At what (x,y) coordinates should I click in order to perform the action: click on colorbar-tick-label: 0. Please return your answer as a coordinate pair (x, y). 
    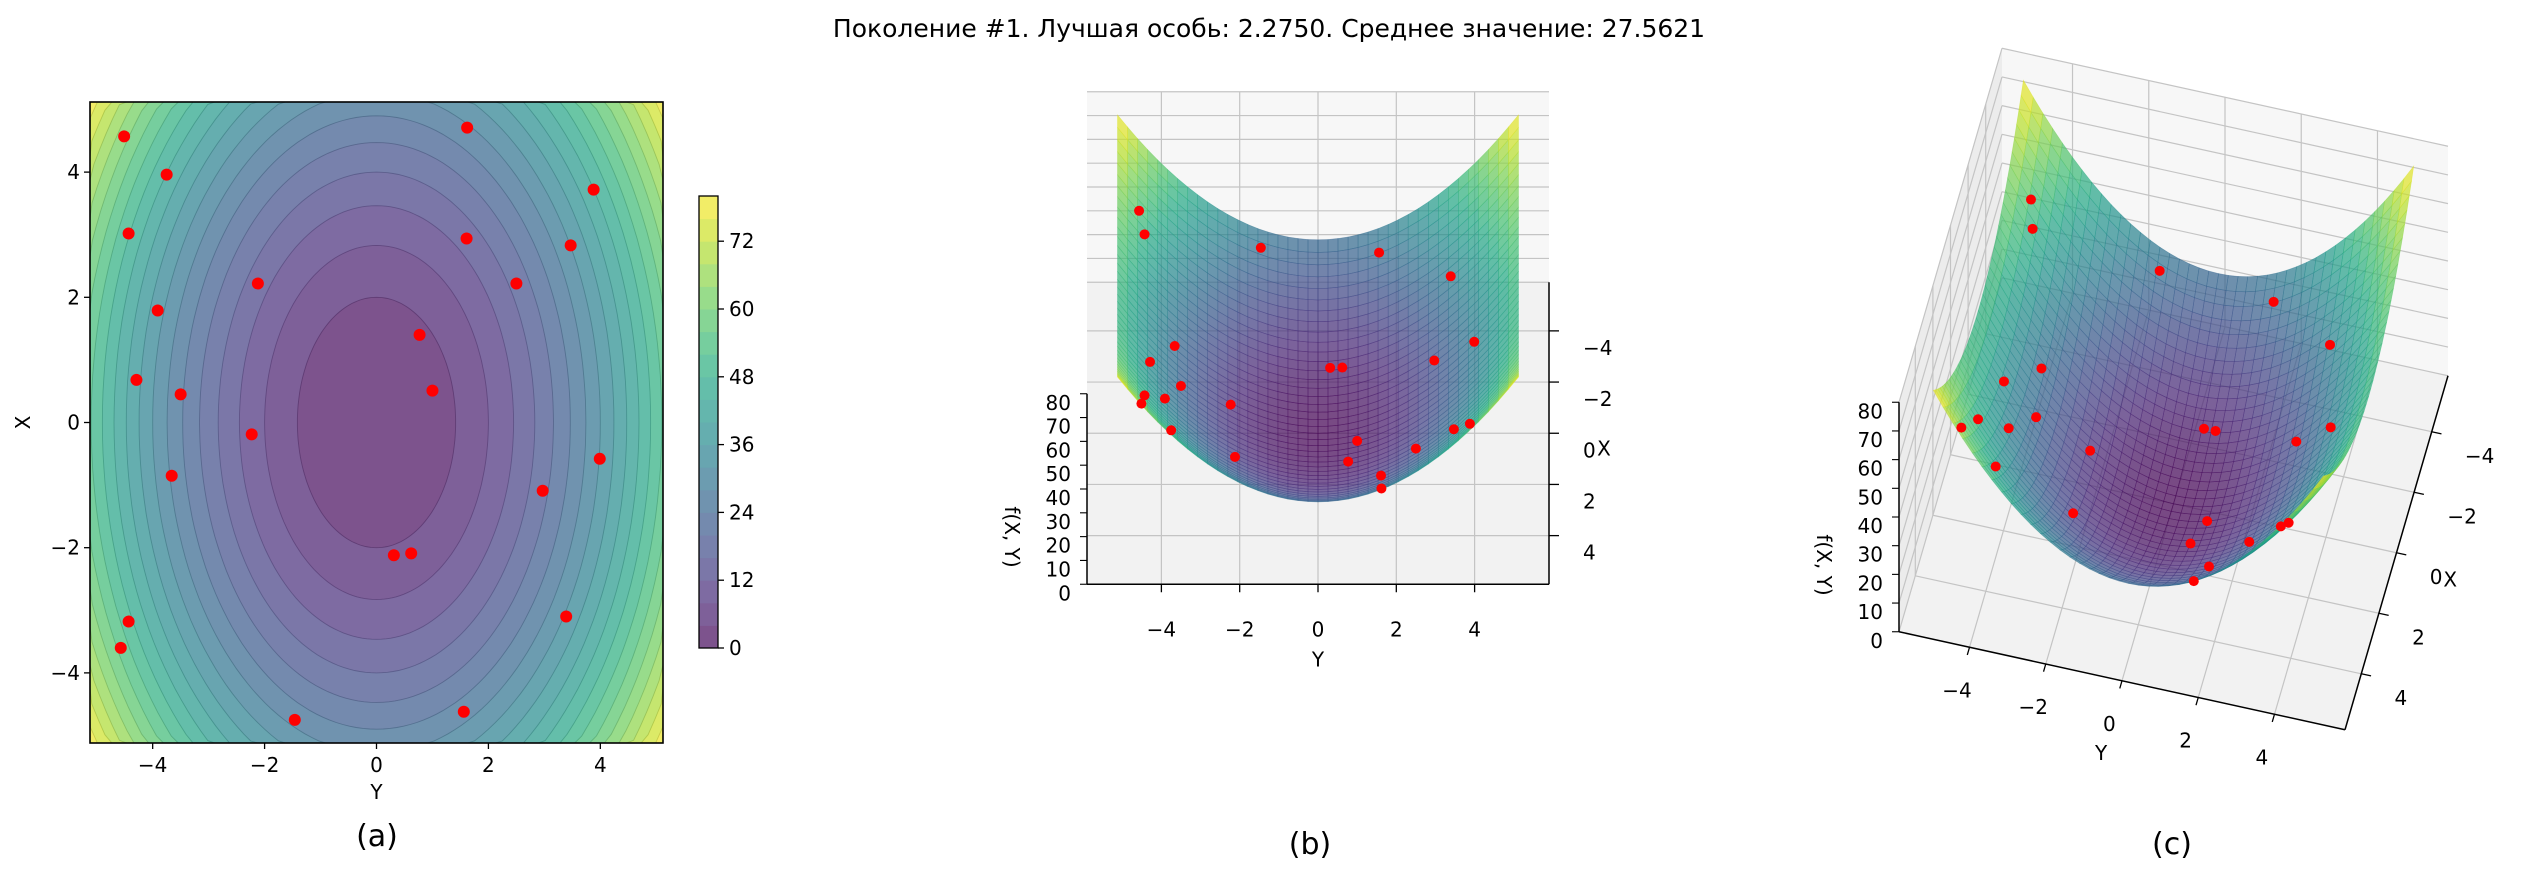
    Looking at the image, I should click on (735, 648).